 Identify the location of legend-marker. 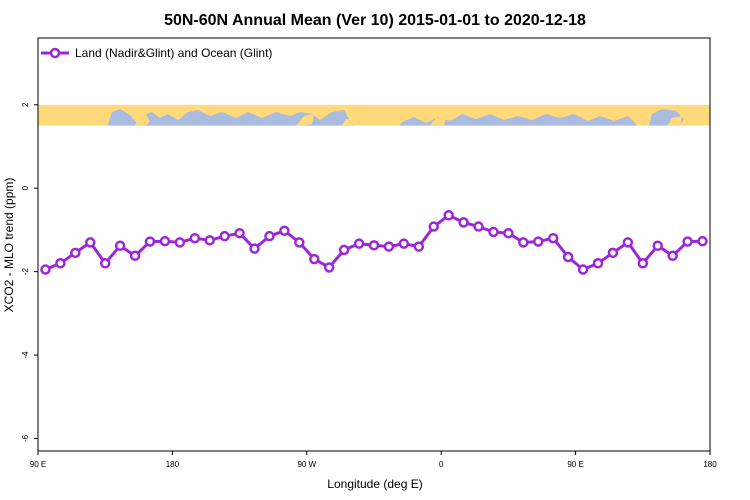
(55, 53).